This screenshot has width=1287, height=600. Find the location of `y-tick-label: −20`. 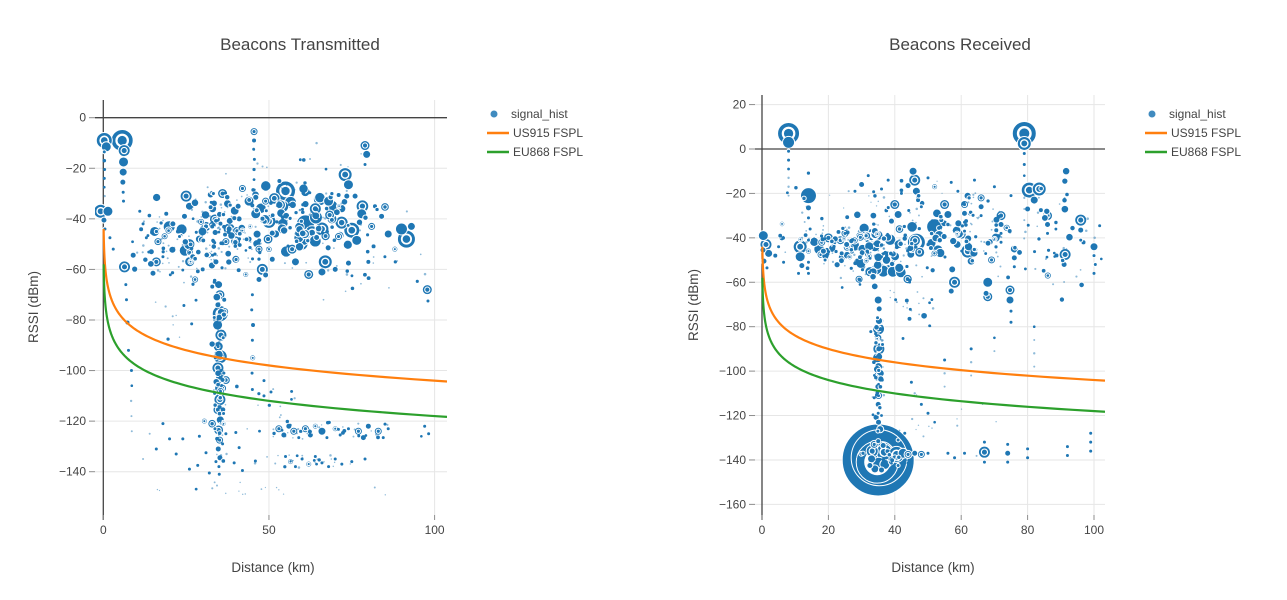

y-tick-label: −20 is located at coordinates (76, 168).